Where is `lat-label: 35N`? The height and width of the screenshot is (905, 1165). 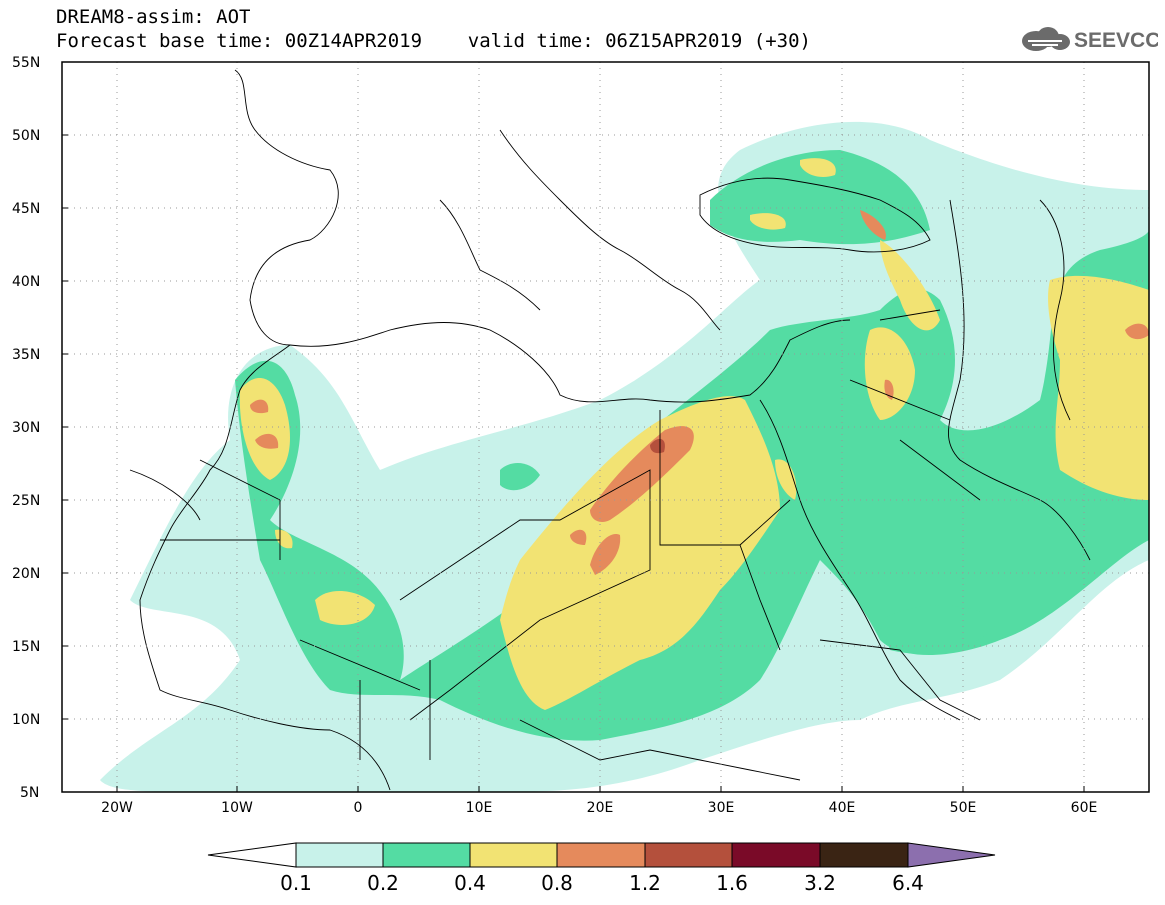
lat-label: 35N is located at coordinates (26, 355).